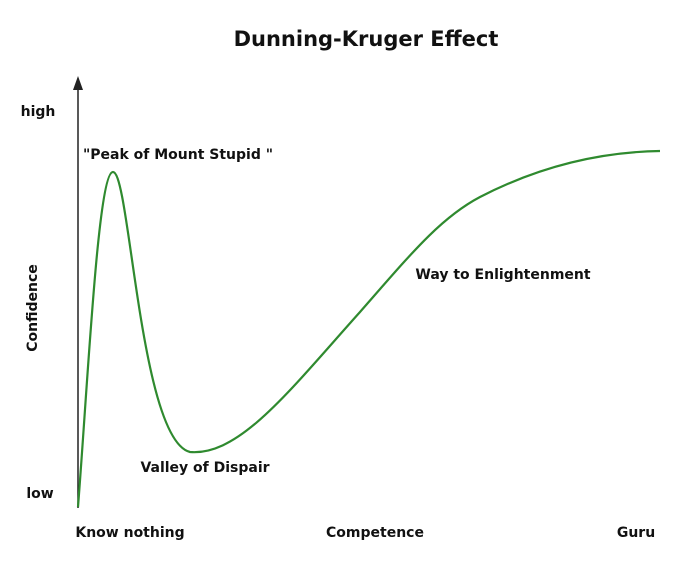 This screenshot has height=583, width=700. I want to click on slope-annotation: Way to Enlightenment, so click(502, 275).